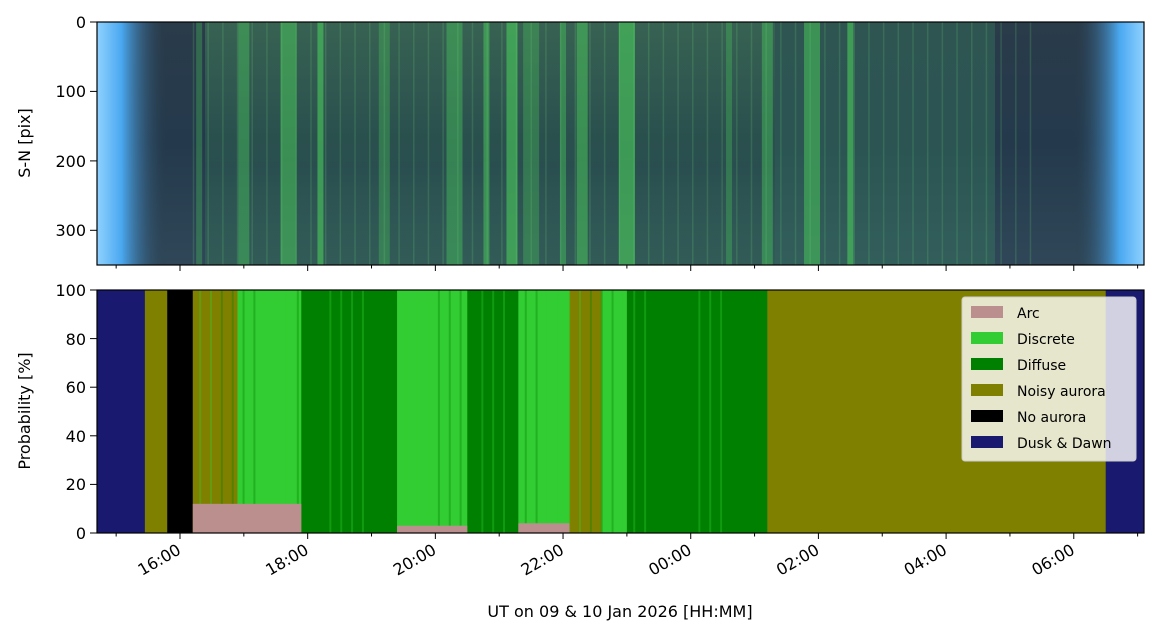 This screenshot has height=638, width=1158. Describe the element at coordinates (987, 312) in the screenshot. I see `legend-swatch-arc` at that location.